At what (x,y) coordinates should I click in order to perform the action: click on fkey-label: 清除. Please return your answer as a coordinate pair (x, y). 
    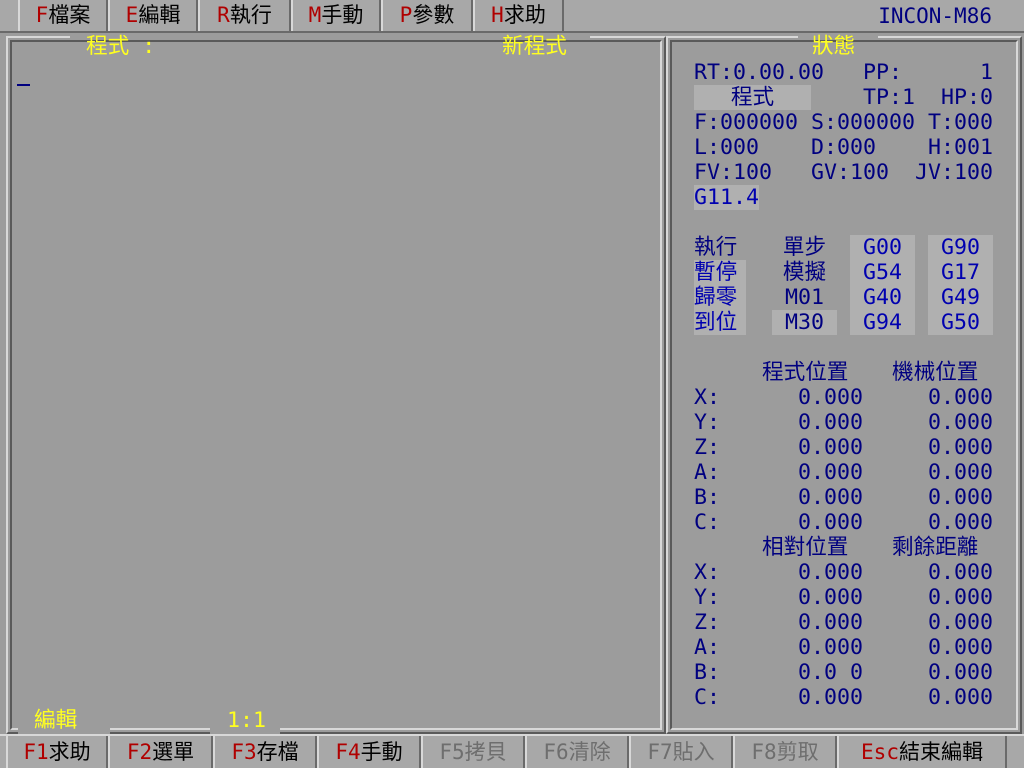
    Looking at the image, I should click on (589, 752).